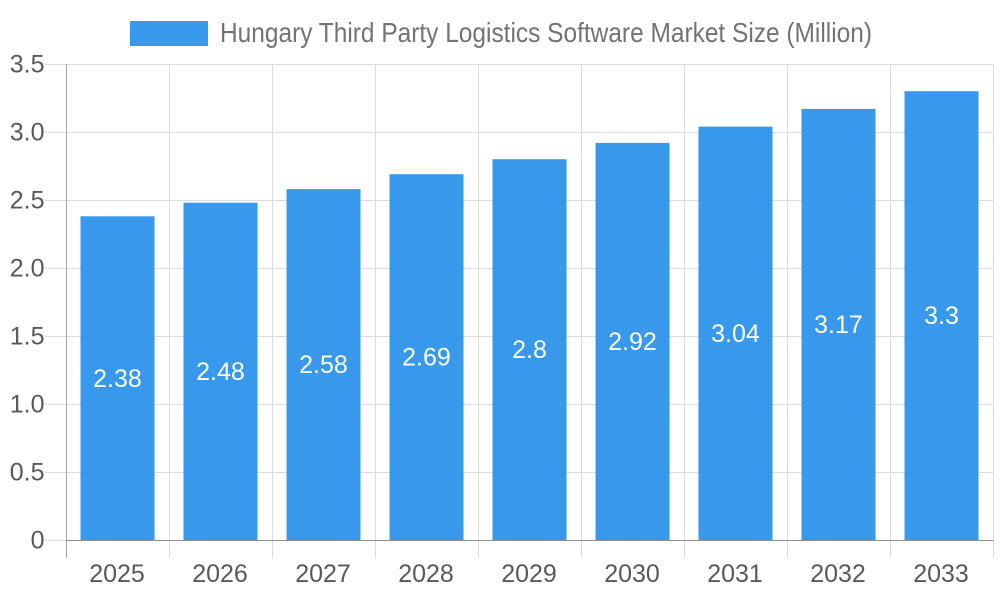 Image resolution: width=1000 pixels, height=600 pixels. I want to click on svg-text: 3.04, so click(735, 334).